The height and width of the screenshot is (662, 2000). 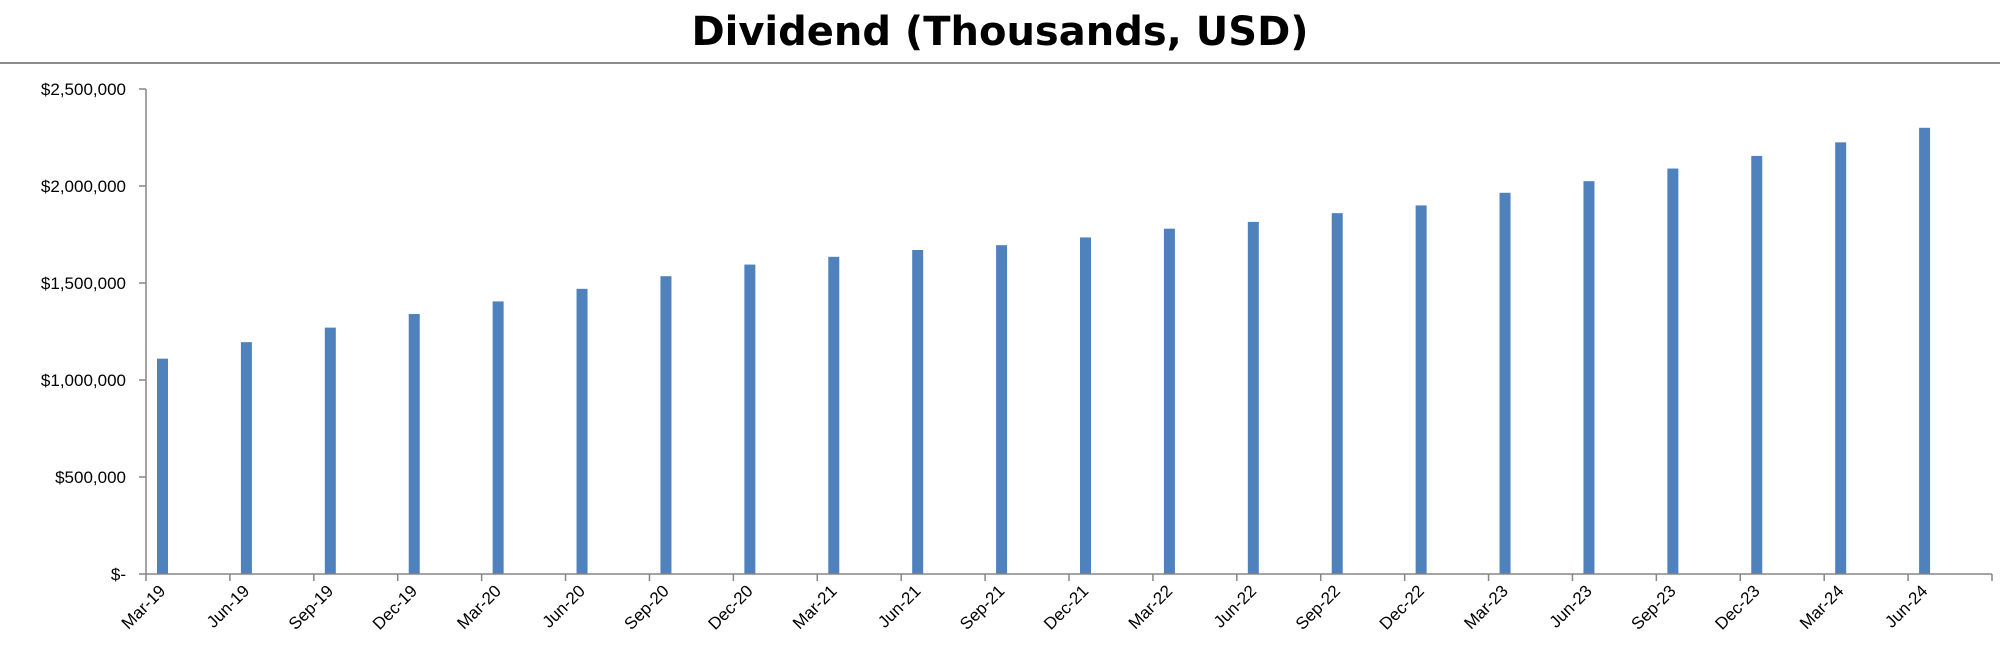 What do you see at coordinates (1822, 607) in the screenshot?
I see `x-tick-label: Mar-24` at bounding box center [1822, 607].